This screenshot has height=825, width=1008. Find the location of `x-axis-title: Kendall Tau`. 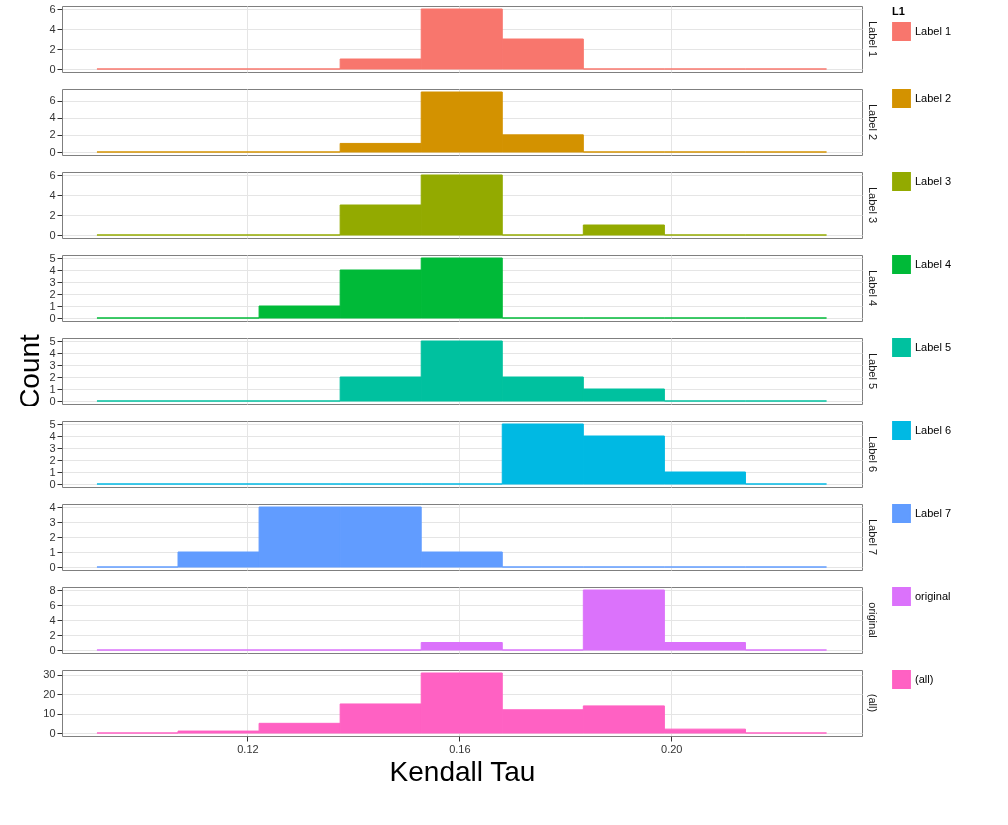

x-axis-title: Kendall Tau is located at coordinates (462, 771).